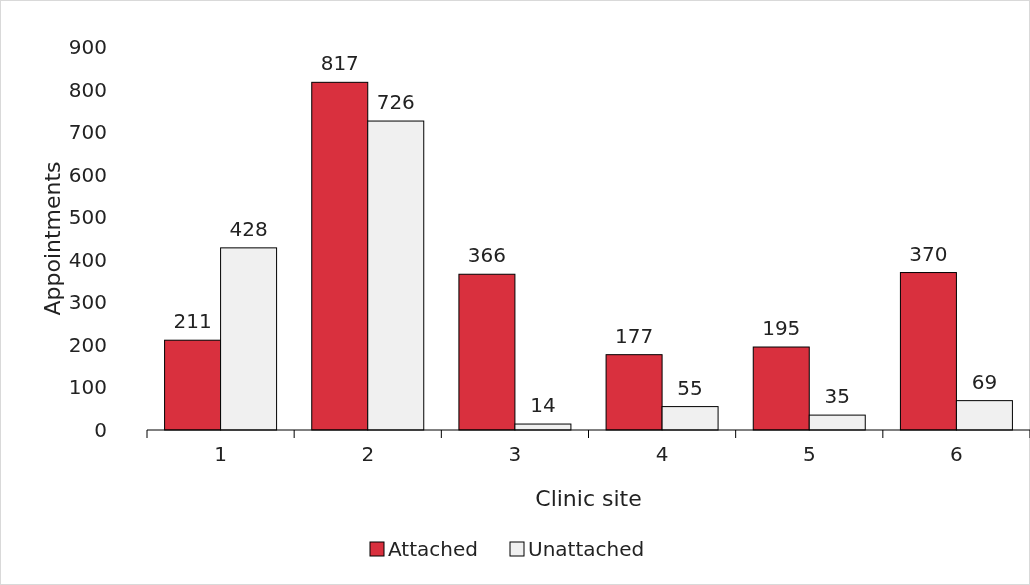 This screenshot has height=585, width=1030. Describe the element at coordinates (662, 454) in the screenshot. I see `x-tick-label: 4` at that location.